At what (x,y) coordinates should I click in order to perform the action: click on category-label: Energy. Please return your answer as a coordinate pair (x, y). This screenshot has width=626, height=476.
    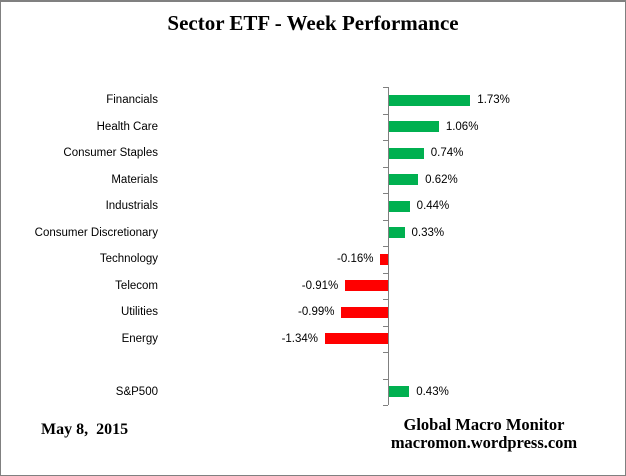
    Looking at the image, I should click on (139, 338).